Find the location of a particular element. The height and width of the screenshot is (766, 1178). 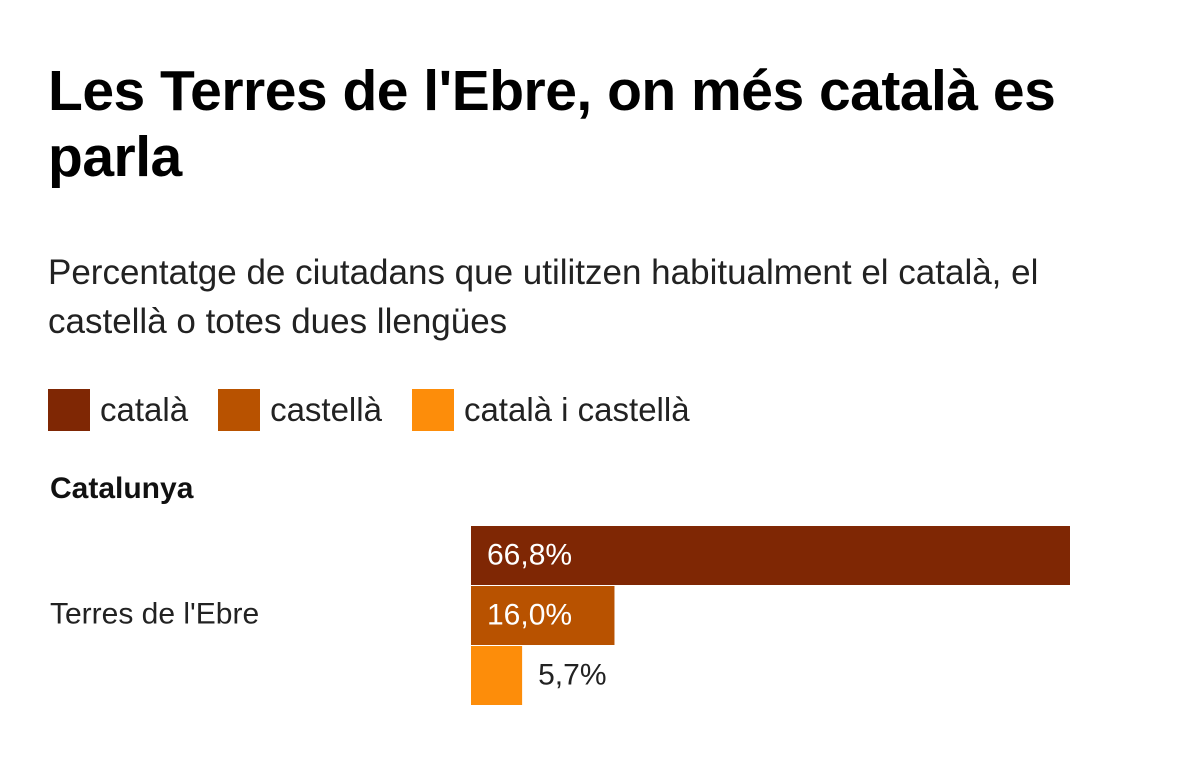

legend-label: castellà is located at coordinates (326, 409).